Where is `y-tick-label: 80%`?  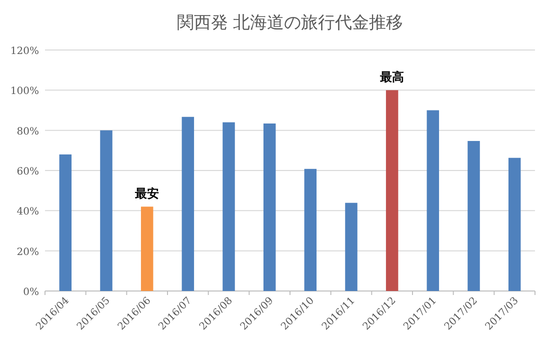 y-tick-label: 80% is located at coordinates (27, 132).